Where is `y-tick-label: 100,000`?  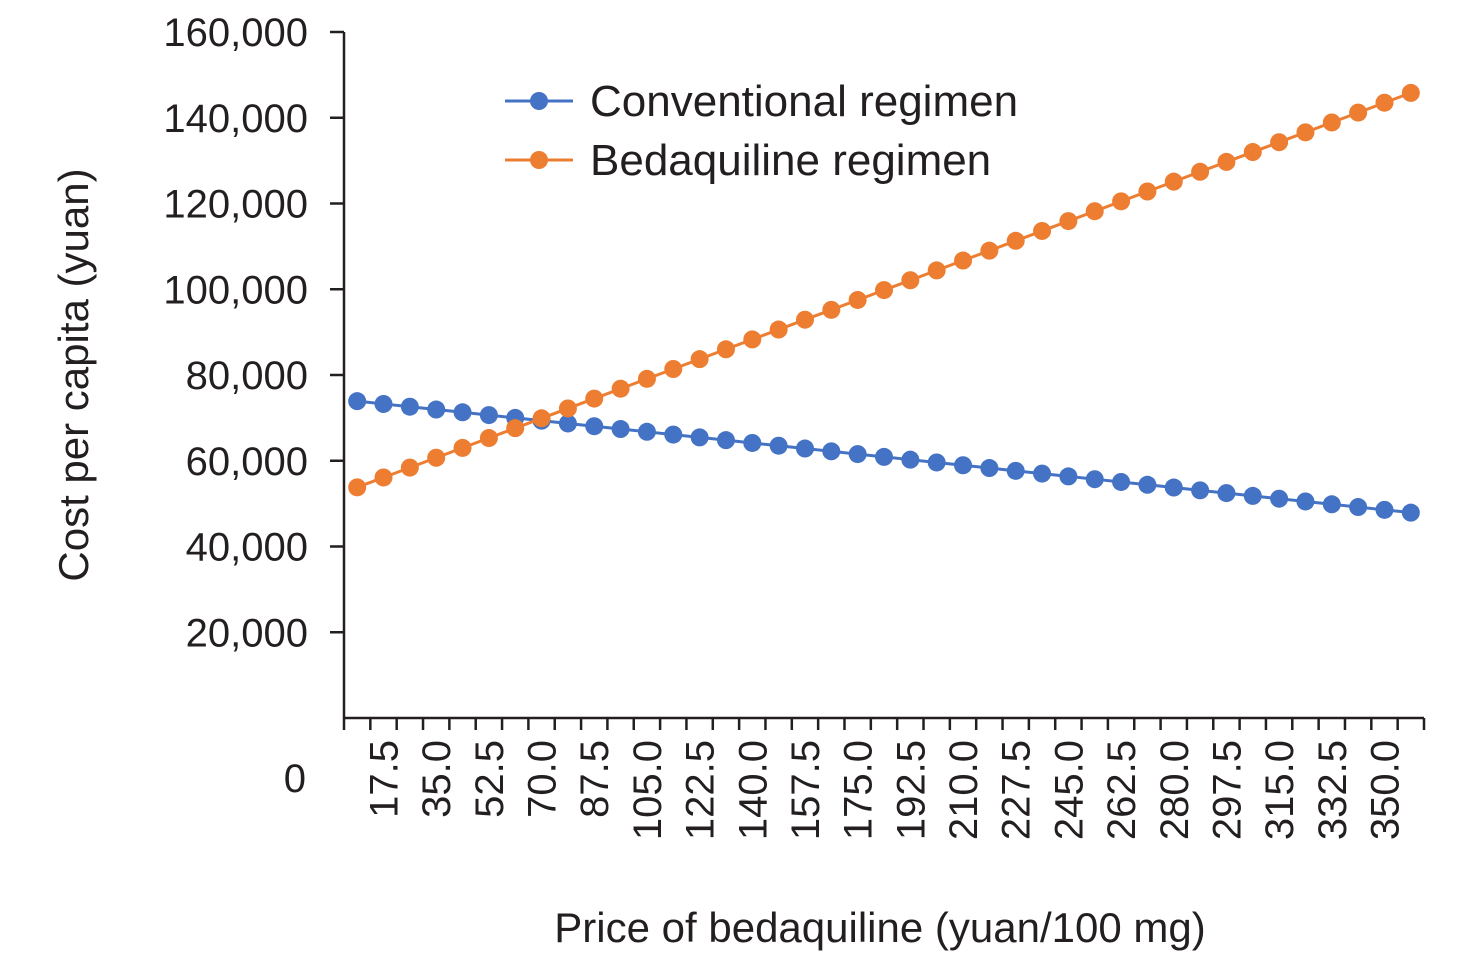
y-tick-label: 100,000 is located at coordinates (235, 290).